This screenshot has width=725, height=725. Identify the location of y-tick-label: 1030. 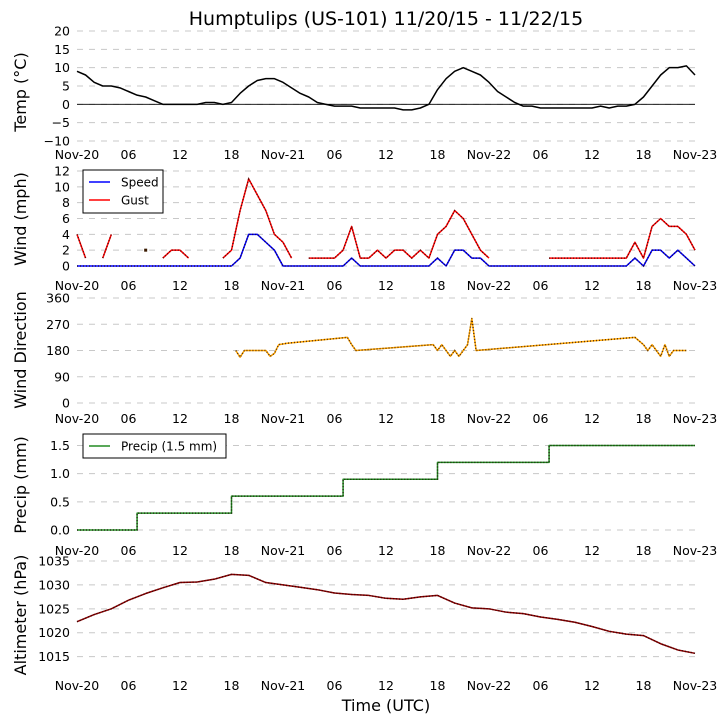
(54, 584).